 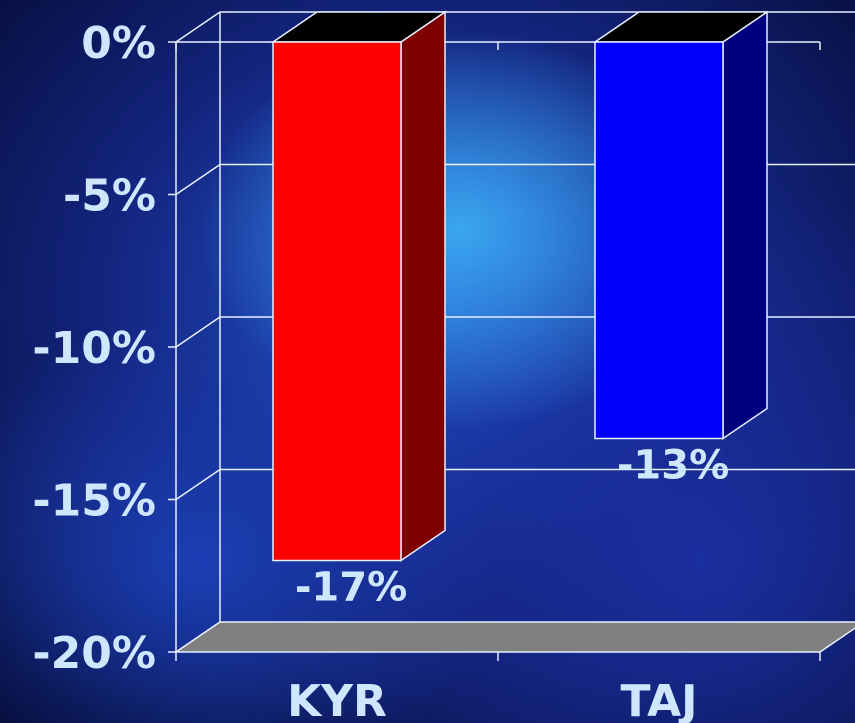 I want to click on bar-kyr, so click(x=337, y=301).